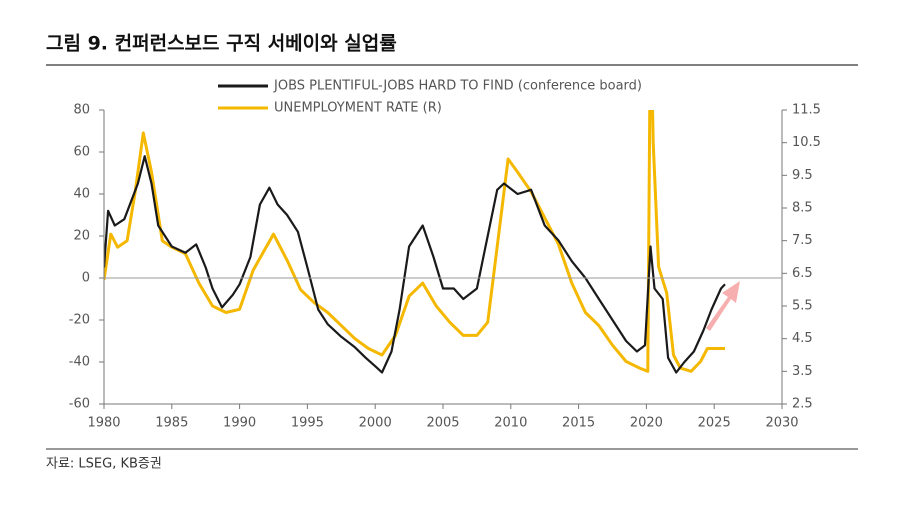  I want to click on x-tick-label: 2025, so click(714, 423).